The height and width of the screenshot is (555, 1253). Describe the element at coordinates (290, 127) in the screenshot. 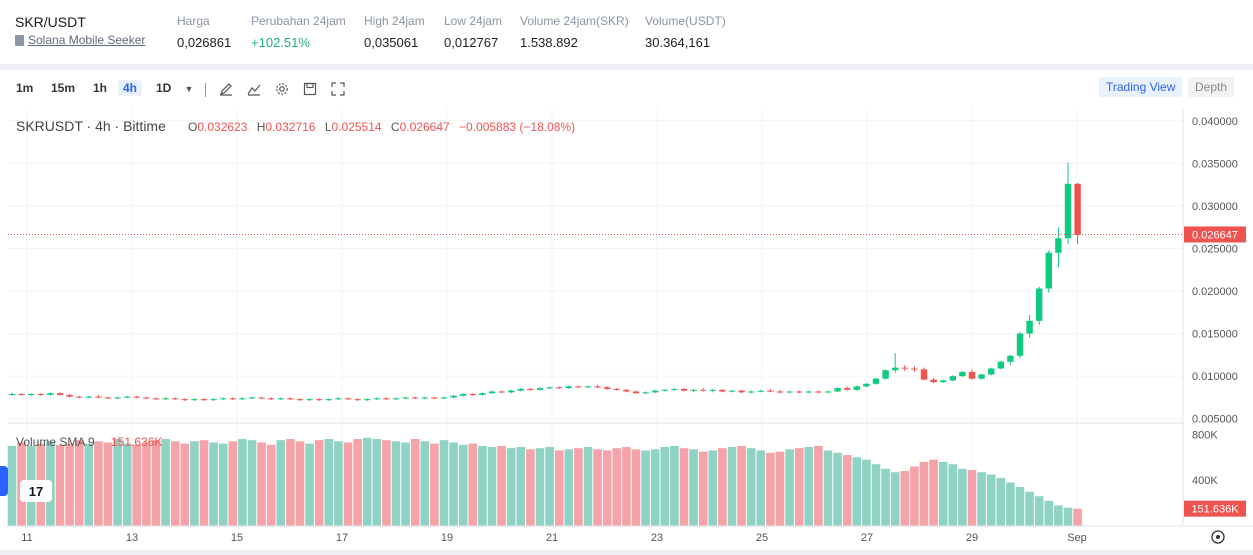

I see `ohlc-high: 0.032716` at that location.